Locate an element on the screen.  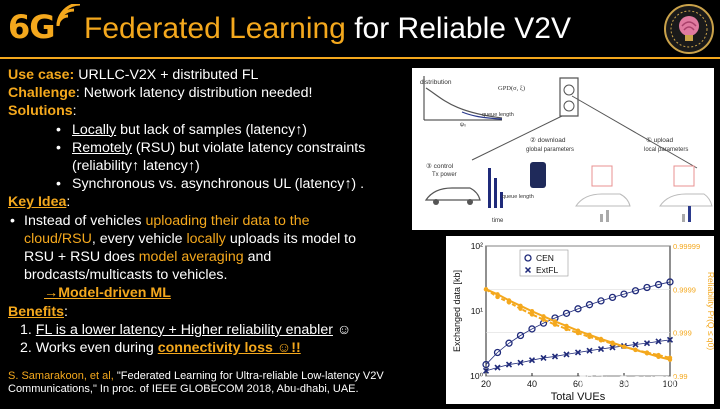
solutions-label: Solutions is located at coordinates (40, 111).